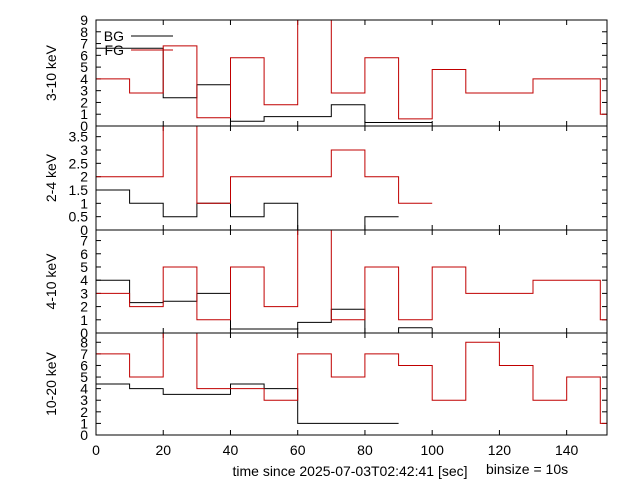 The height and width of the screenshot is (480, 640). What do you see at coordinates (433, 450) in the screenshot?
I see `x-tick-label: 100` at bounding box center [433, 450].